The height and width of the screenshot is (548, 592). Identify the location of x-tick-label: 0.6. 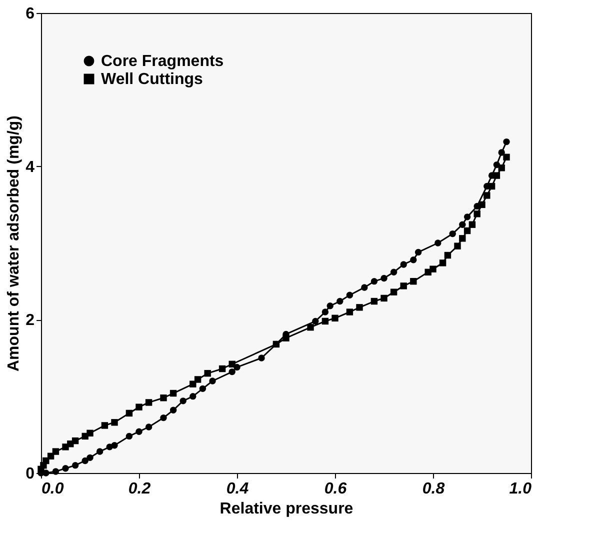
(335, 489).